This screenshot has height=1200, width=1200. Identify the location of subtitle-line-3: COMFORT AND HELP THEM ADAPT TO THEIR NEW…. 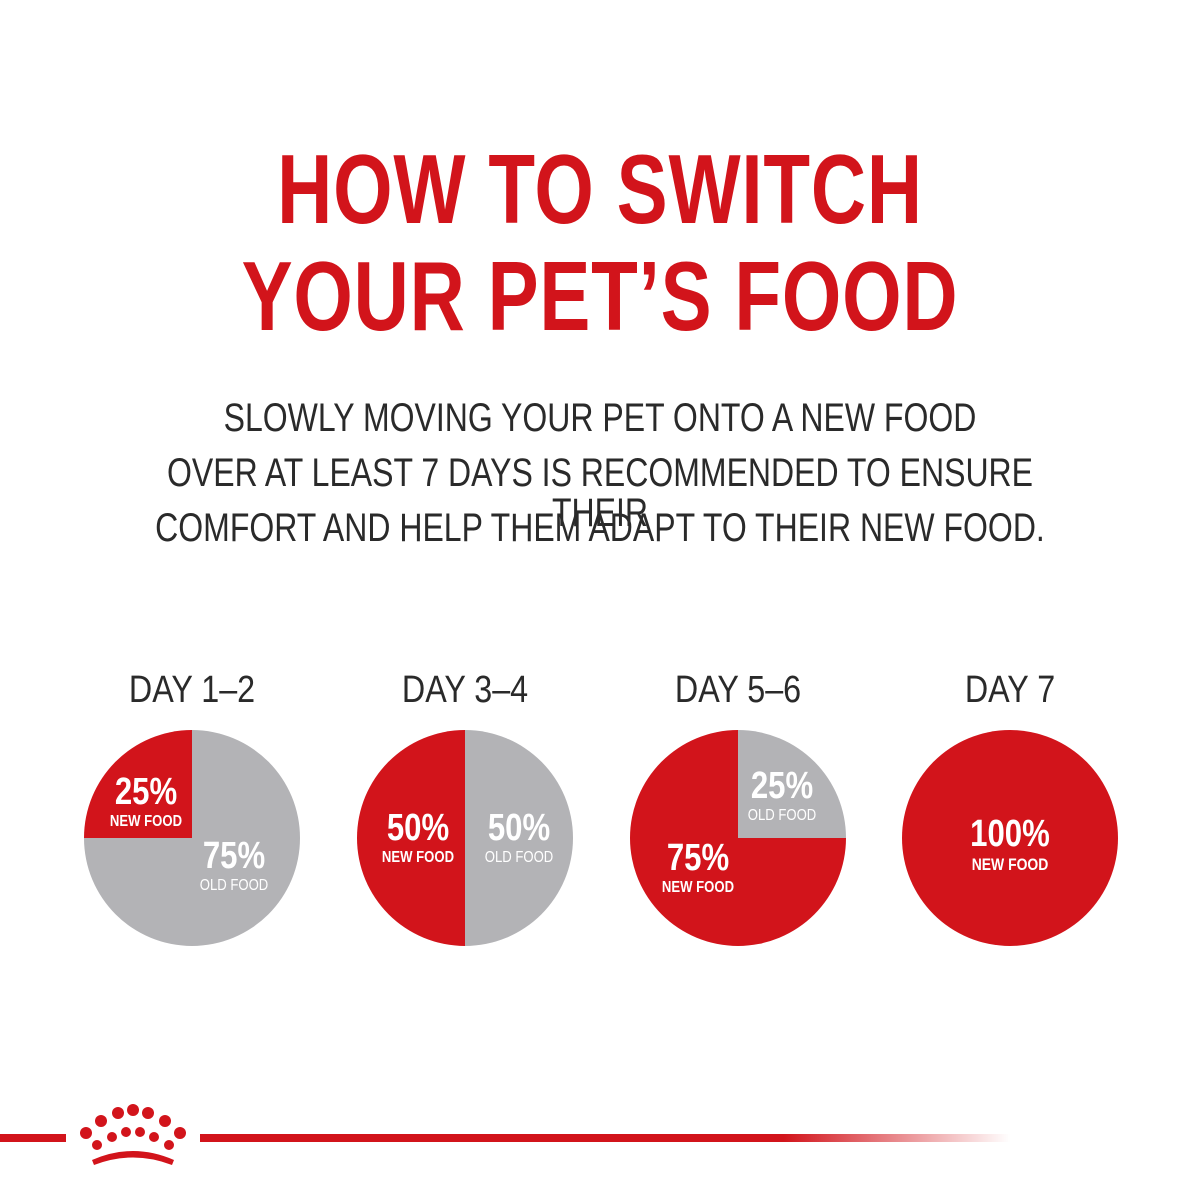
(600, 528).